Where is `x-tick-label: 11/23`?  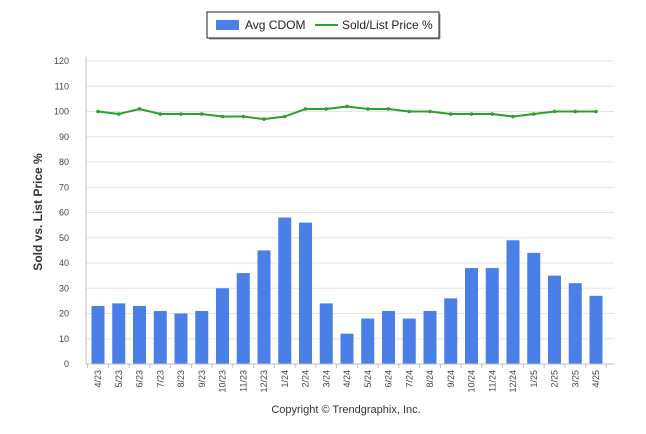 x-tick-label: 11/23 is located at coordinates (243, 381).